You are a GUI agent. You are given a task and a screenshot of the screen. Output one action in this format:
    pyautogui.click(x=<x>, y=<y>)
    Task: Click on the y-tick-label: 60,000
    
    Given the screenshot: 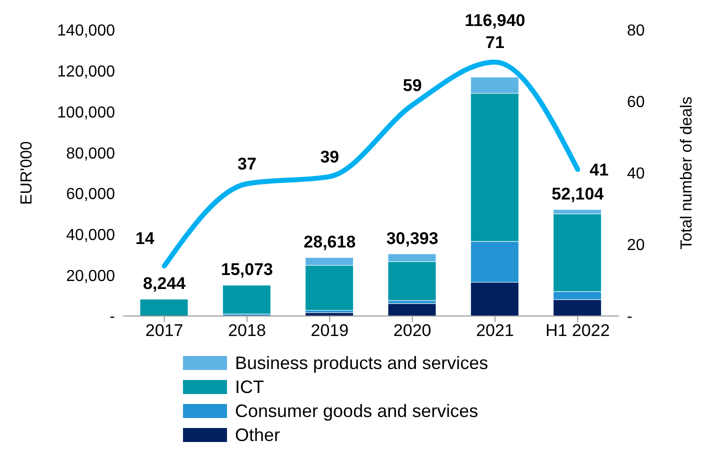 What is the action you would take?
    pyautogui.click(x=91, y=195)
    